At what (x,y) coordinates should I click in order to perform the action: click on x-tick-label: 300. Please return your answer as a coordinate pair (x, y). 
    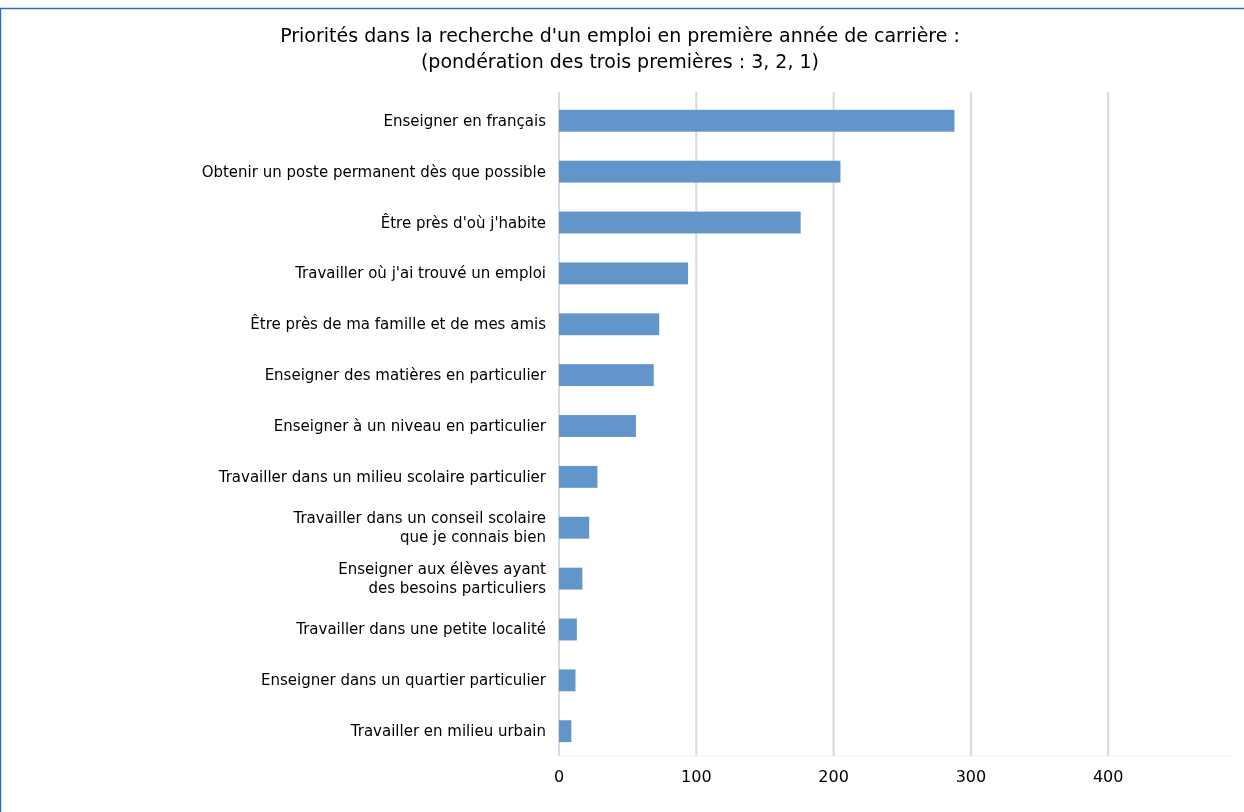
    Looking at the image, I should click on (971, 776).